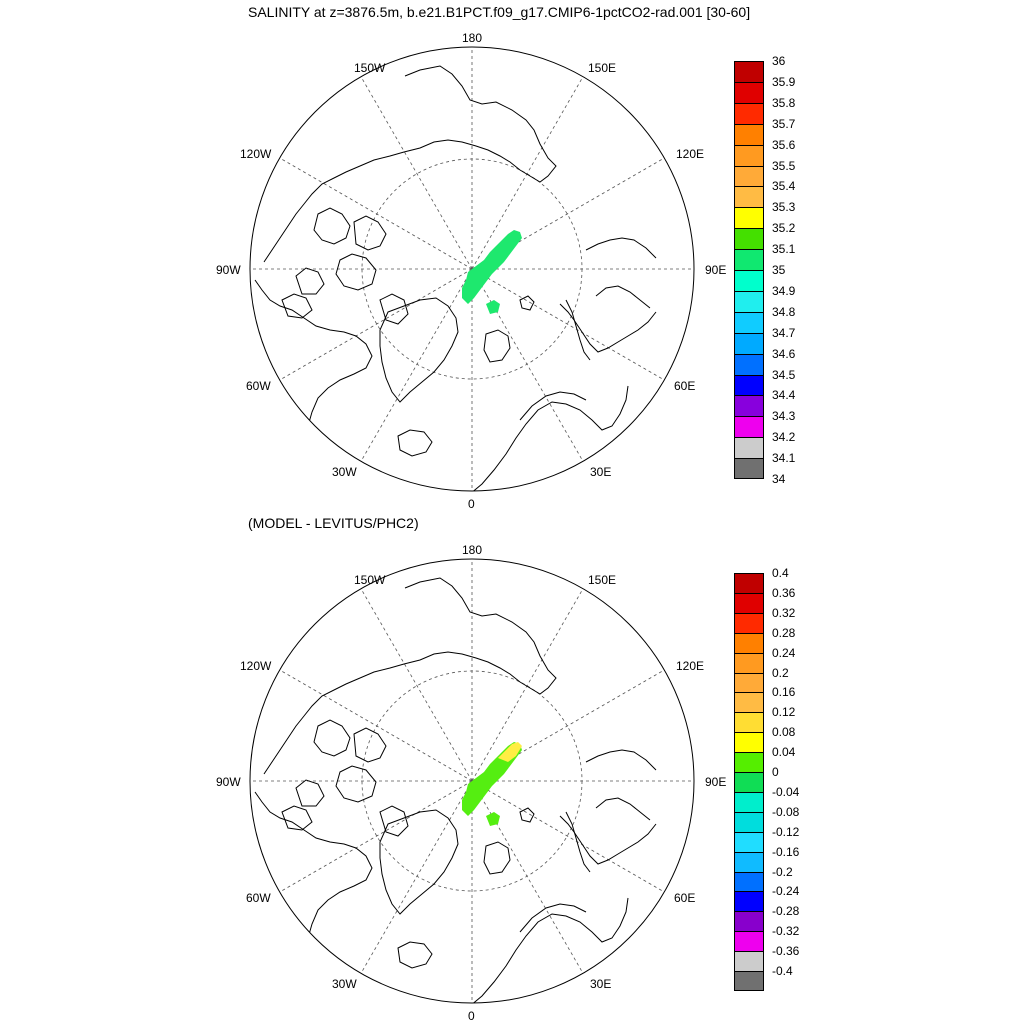  Describe the element at coordinates (690, 666) in the screenshot. I see `bottom-label-120e: 120E` at that location.